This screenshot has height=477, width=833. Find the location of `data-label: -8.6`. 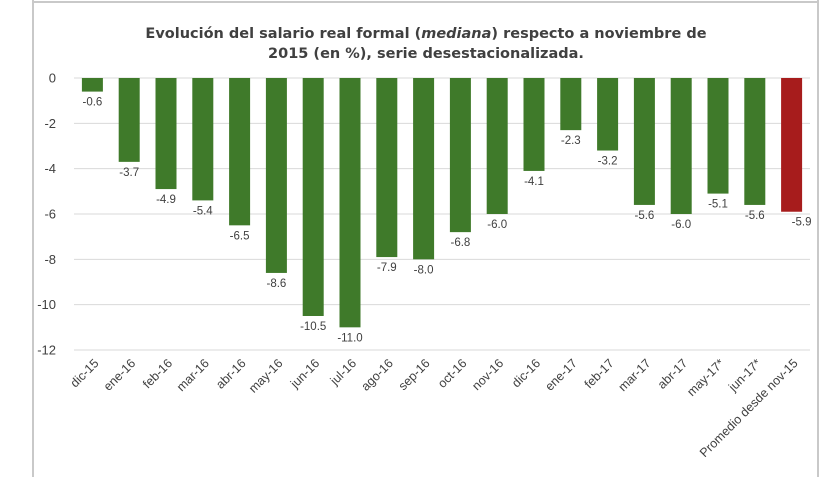

data-label: -8.6 is located at coordinates (276, 284).